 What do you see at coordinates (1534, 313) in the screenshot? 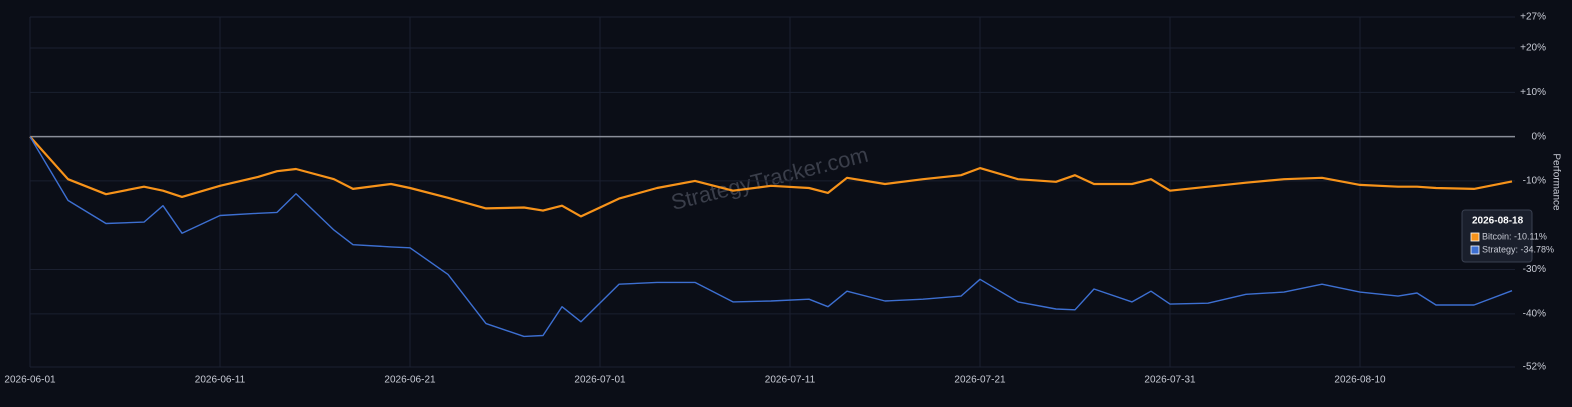
I see `y-tick-label: -40%` at bounding box center [1534, 313].